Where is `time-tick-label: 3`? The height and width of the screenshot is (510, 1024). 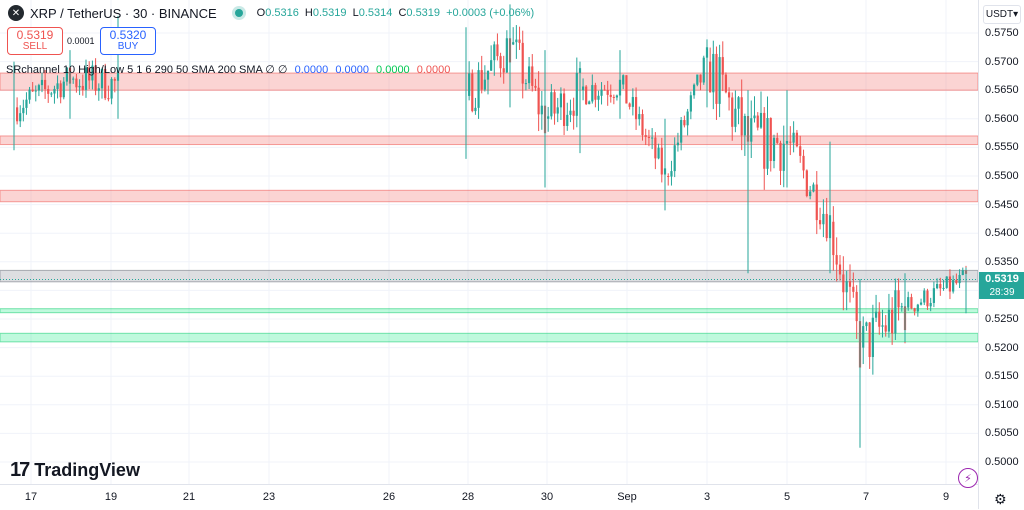
time-tick-label: 3 is located at coordinates (707, 497).